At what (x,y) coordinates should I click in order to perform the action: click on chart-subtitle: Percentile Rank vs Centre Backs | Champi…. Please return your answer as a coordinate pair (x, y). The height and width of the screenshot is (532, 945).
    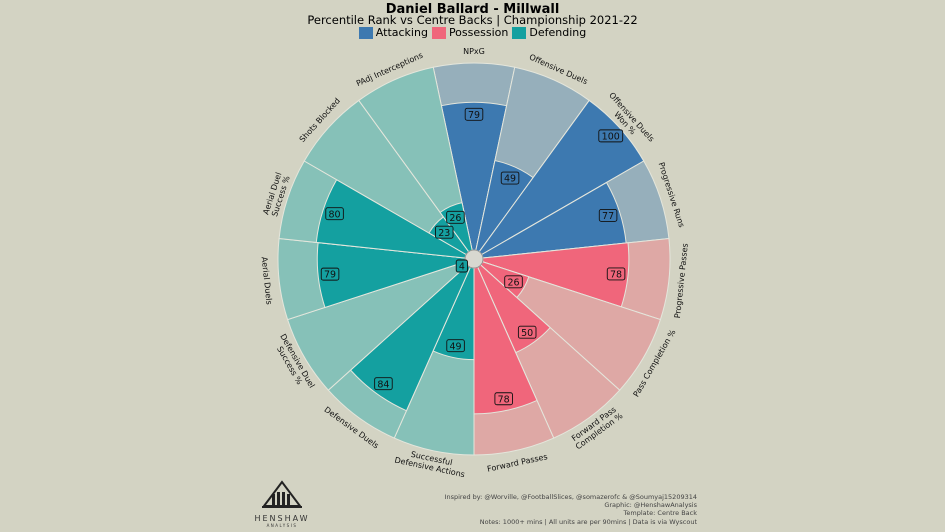
    Looking at the image, I should click on (472, 20).